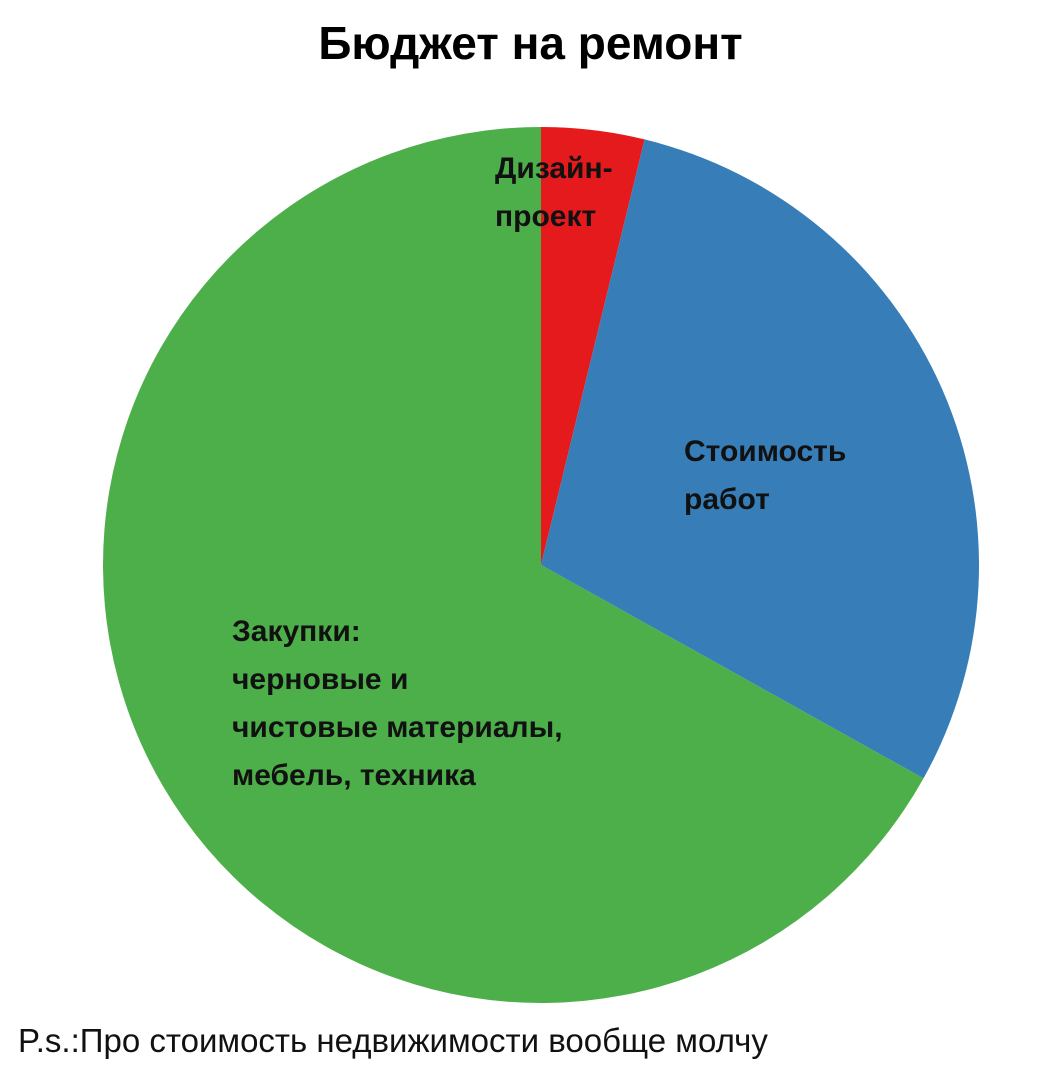 The width and height of the screenshot is (1061, 1073). I want to click on slice-label-line: работ, so click(727, 499).